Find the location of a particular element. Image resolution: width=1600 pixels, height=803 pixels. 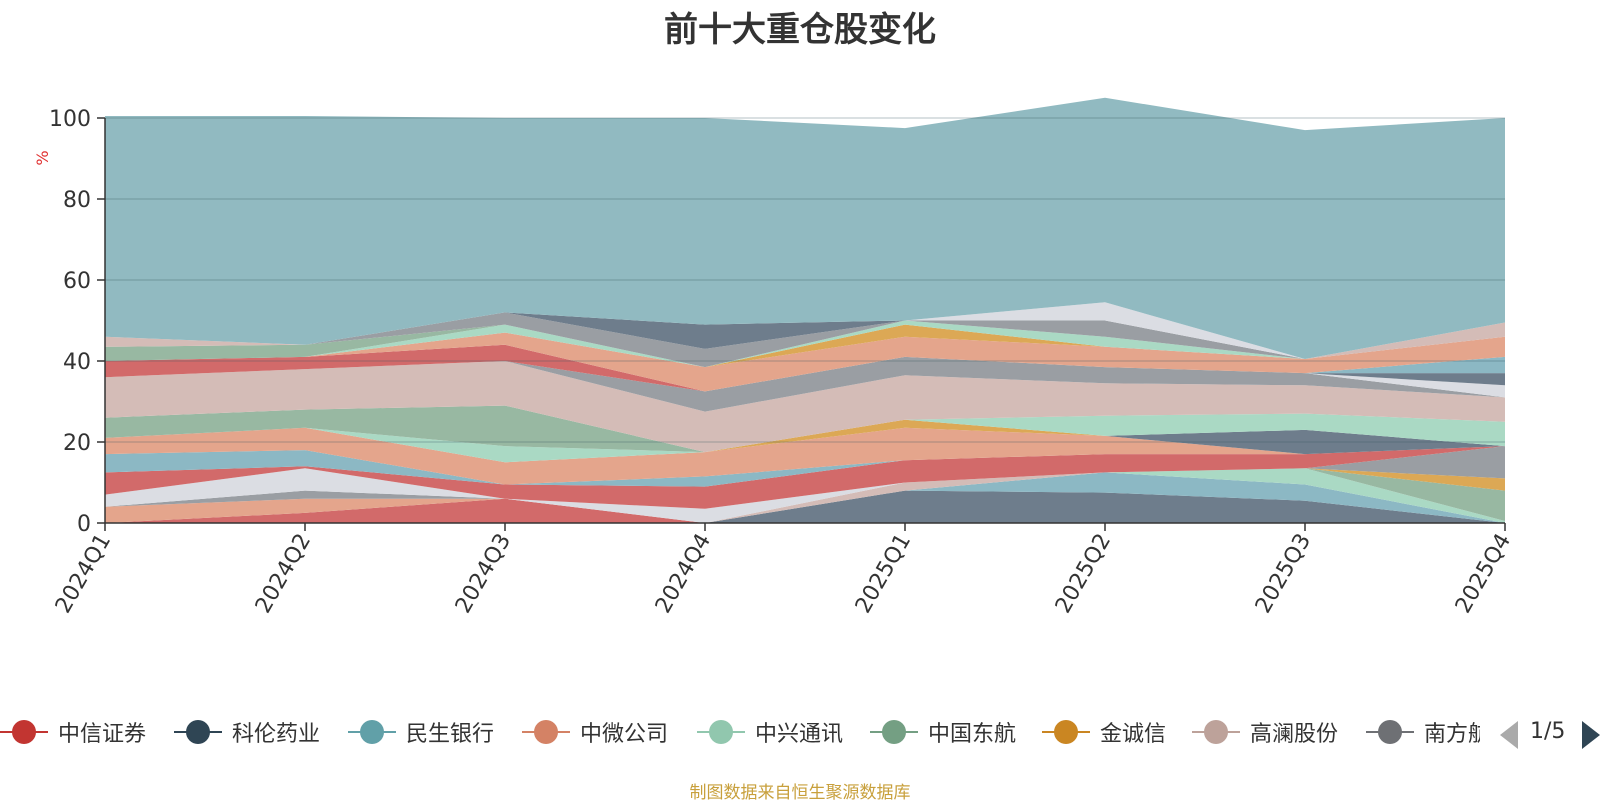

legend-item: 高澜股份 is located at coordinates (1265, 732).